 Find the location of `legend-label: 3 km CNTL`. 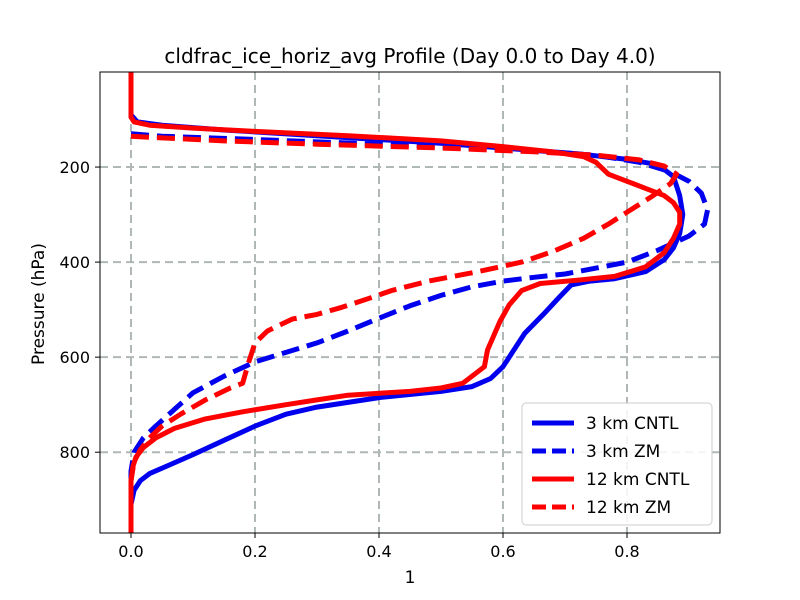

legend-label: 3 km CNTL is located at coordinates (632, 424).